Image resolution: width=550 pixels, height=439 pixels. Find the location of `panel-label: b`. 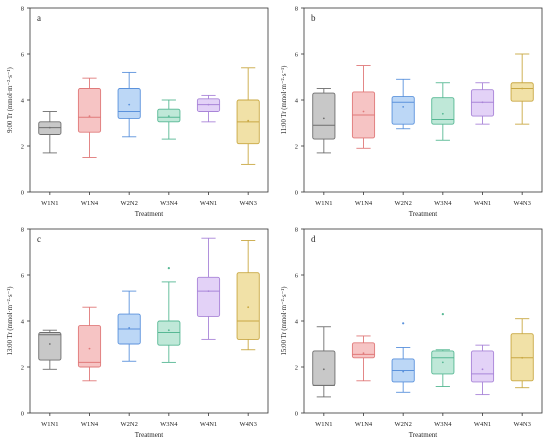

panel-label: b is located at coordinates (313, 18).